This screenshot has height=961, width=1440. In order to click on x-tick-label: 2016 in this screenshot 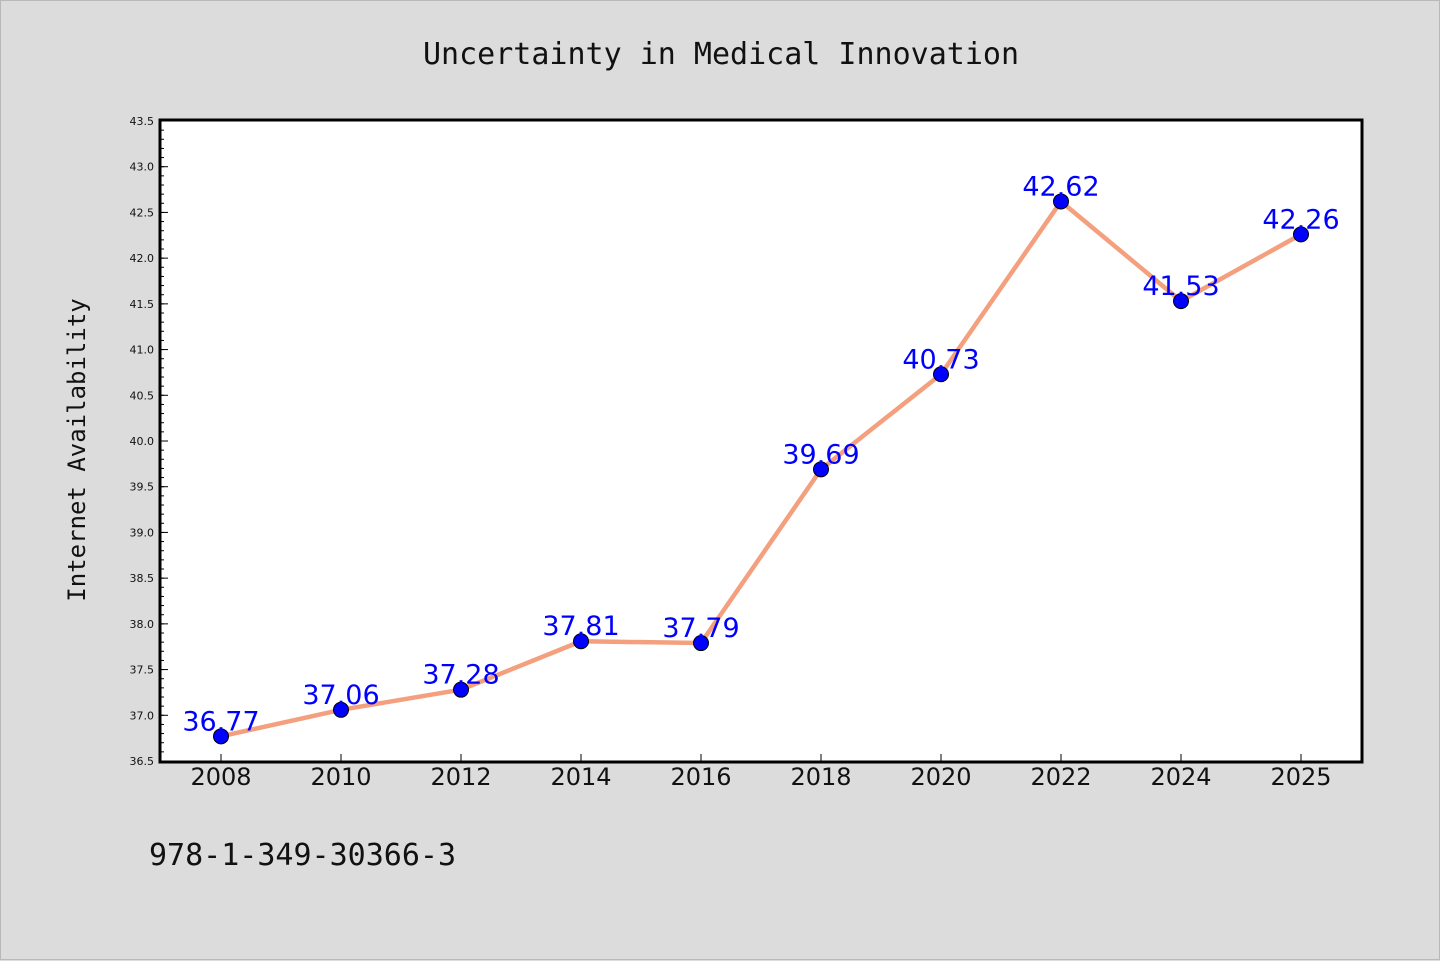, I will do `click(700, 777)`.